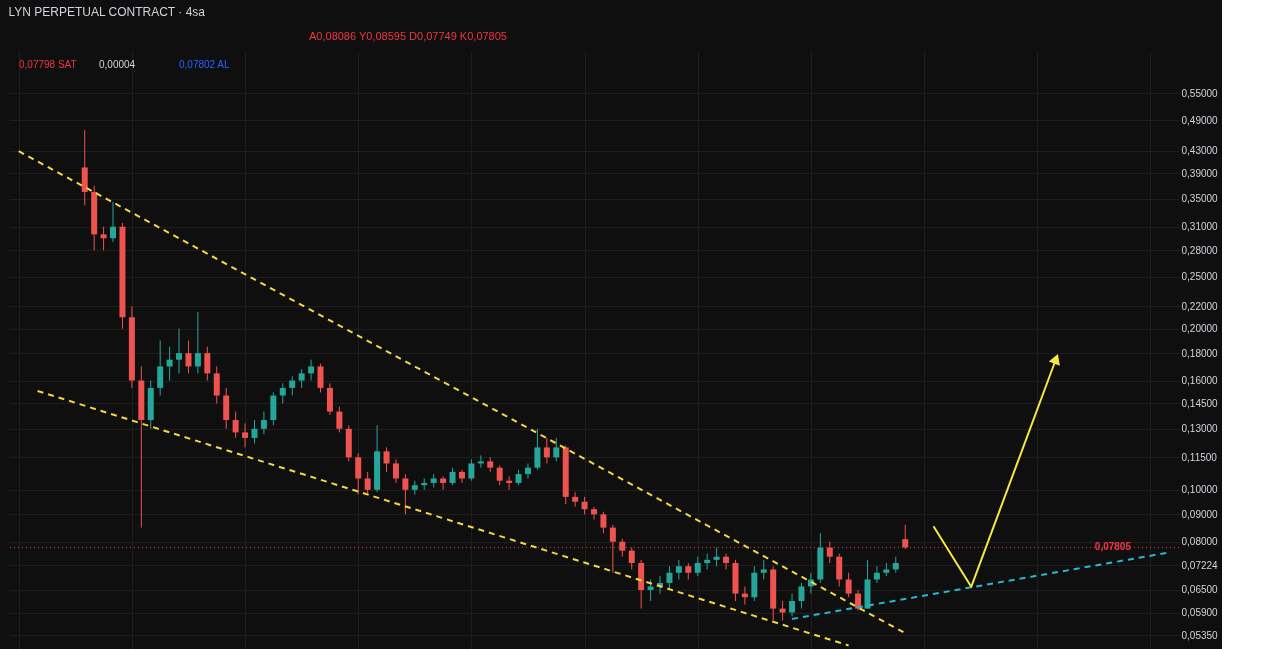  Describe the element at coordinates (1200, 120) in the screenshot. I see `y-tick-label: 0,49000` at that location.